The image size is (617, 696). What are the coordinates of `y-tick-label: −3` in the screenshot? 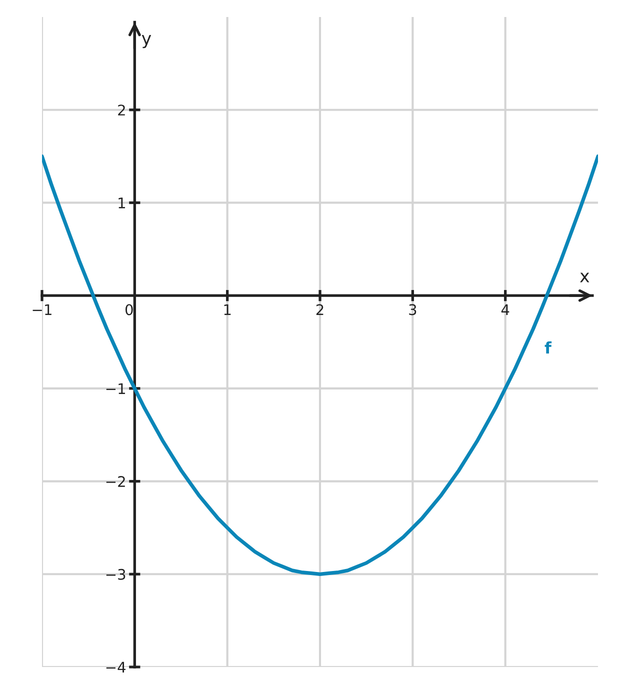 It's located at (116, 574).